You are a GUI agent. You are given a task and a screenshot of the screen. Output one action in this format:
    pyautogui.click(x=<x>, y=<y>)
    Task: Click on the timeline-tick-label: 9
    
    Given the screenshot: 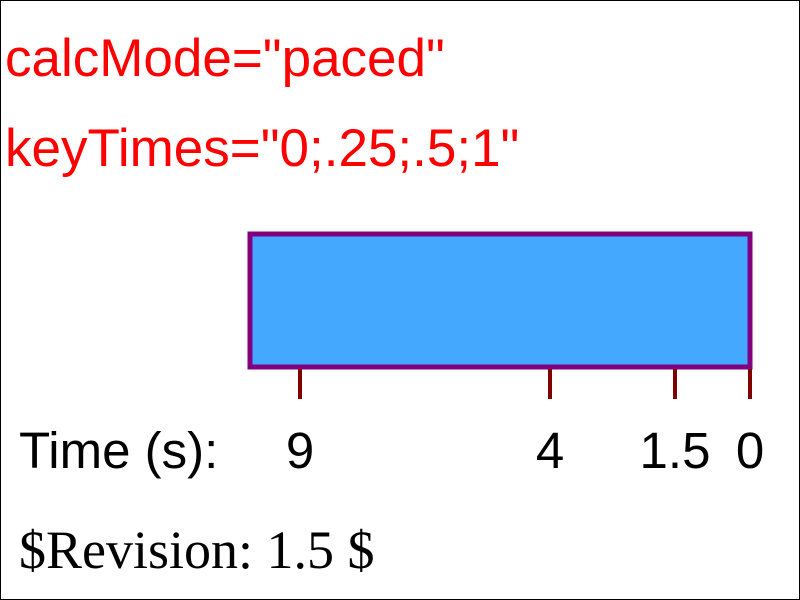 What is the action you would take?
    pyautogui.click(x=300, y=450)
    